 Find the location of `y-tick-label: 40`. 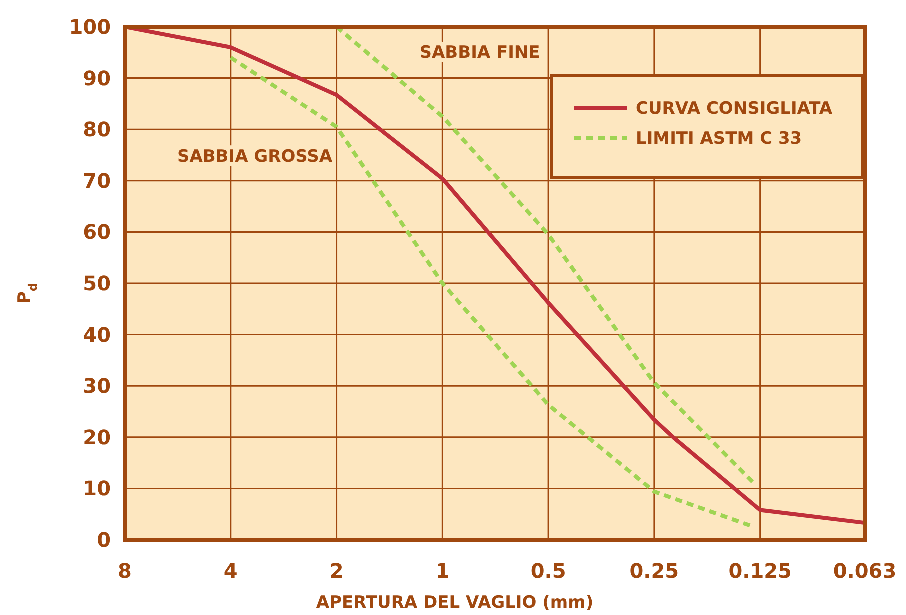

y-tick-label: 40 is located at coordinates (97, 334).